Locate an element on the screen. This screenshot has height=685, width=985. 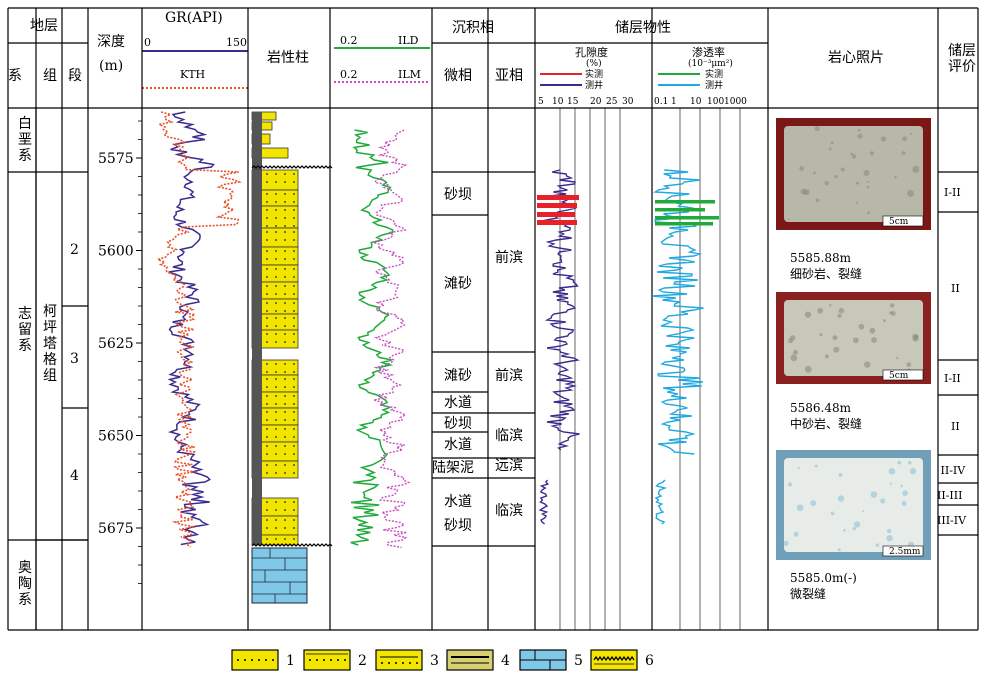
hdr-ild-min: 0.2 is located at coordinates (349, 40).